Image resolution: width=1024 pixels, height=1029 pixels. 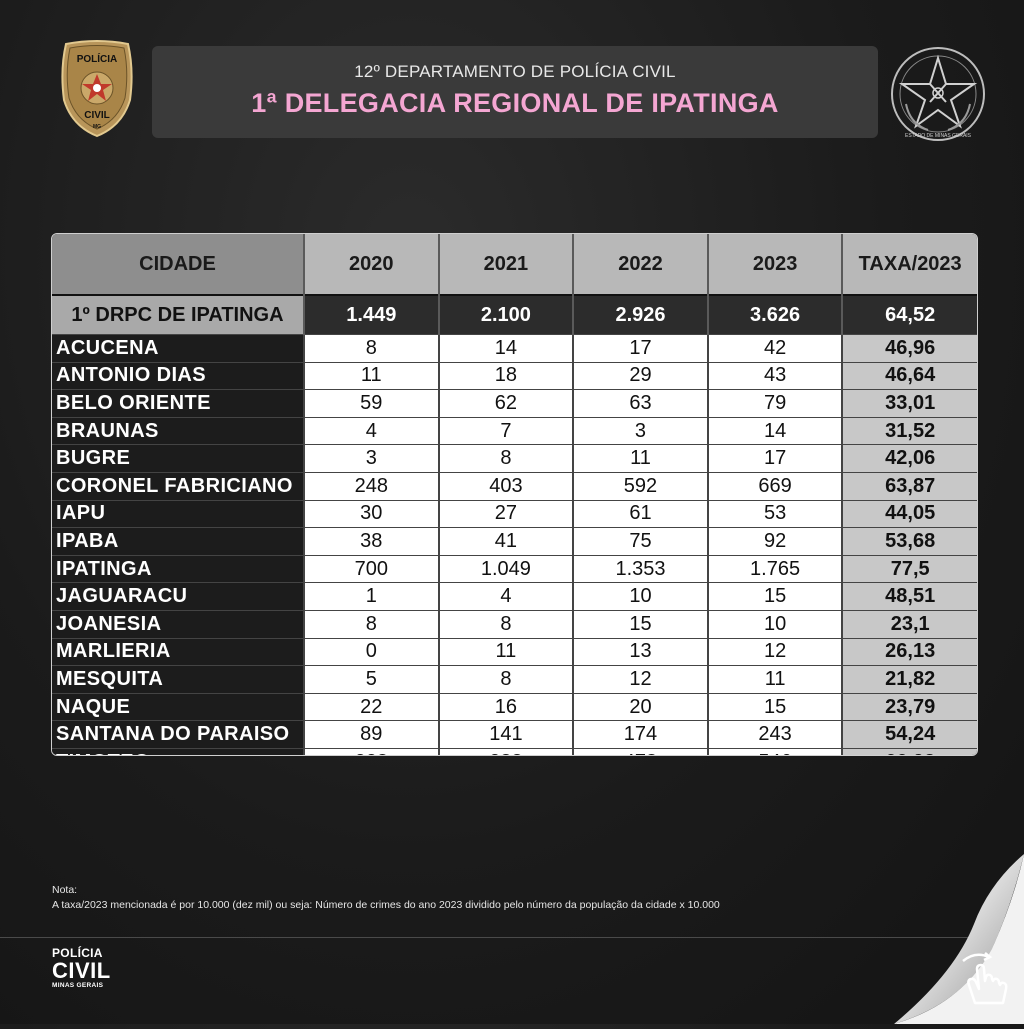 What do you see at coordinates (371, 513) in the screenshot?
I see `count-cell-2020: 30` at bounding box center [371, 513].